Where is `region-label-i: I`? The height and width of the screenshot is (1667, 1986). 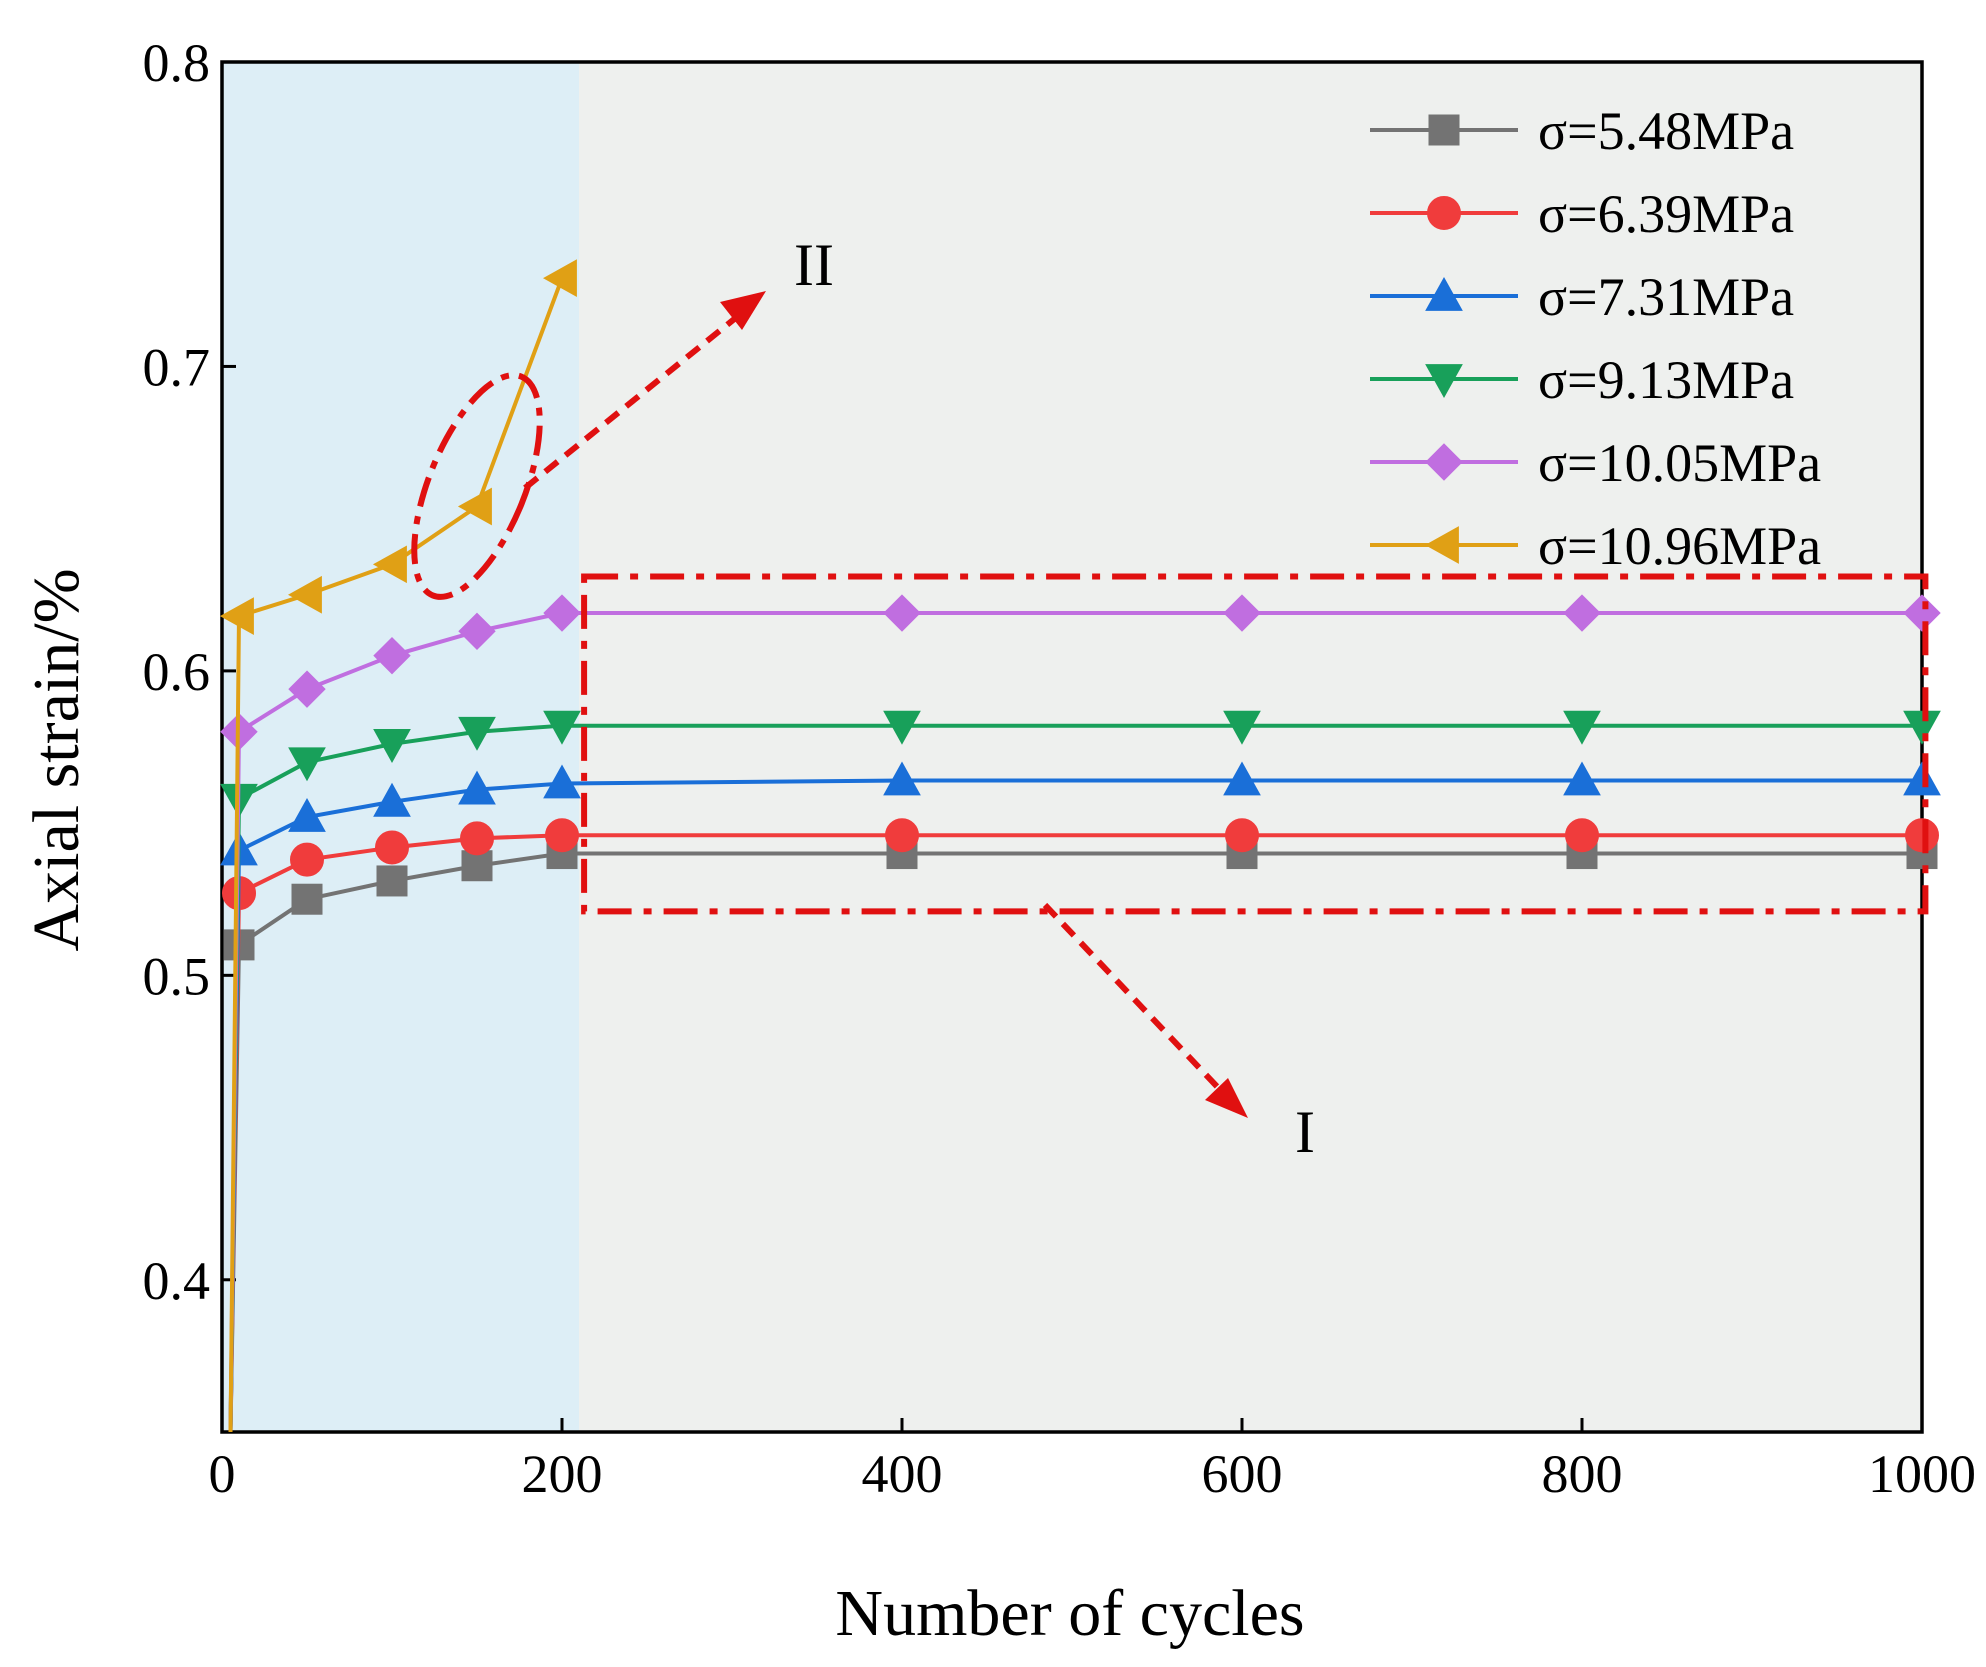 region-label-i: I is located at coordinates (1305, 1132).